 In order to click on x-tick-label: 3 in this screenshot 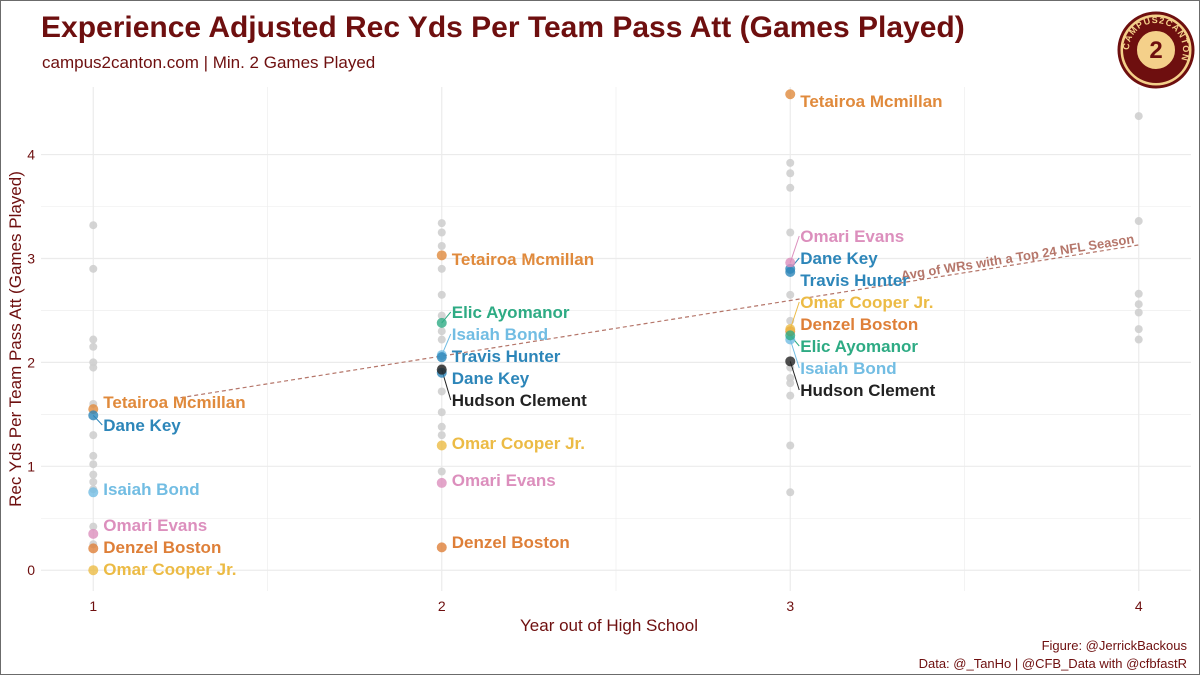, I will do `click(790, 606)`.